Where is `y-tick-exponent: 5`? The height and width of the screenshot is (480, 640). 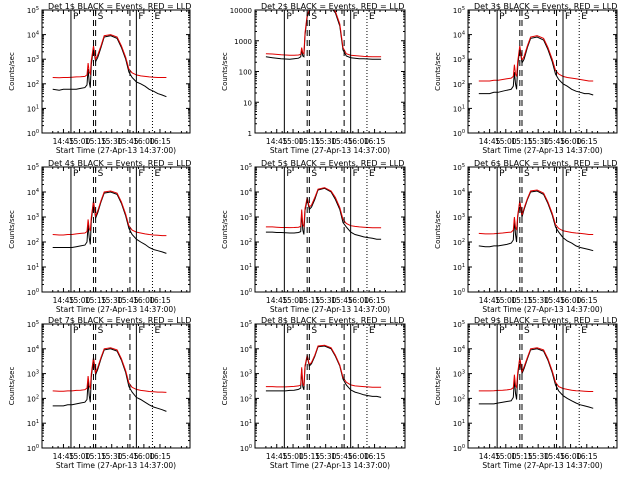 y-tick-exponent: 5 is located at coordinates (463, 323).